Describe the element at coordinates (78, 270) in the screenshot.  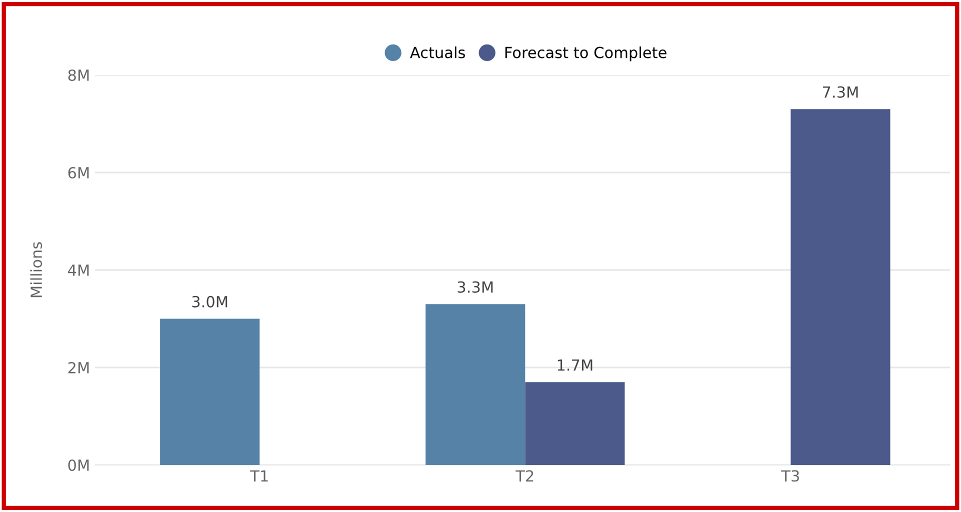
I see `y-tick-label: 4M` at that location.